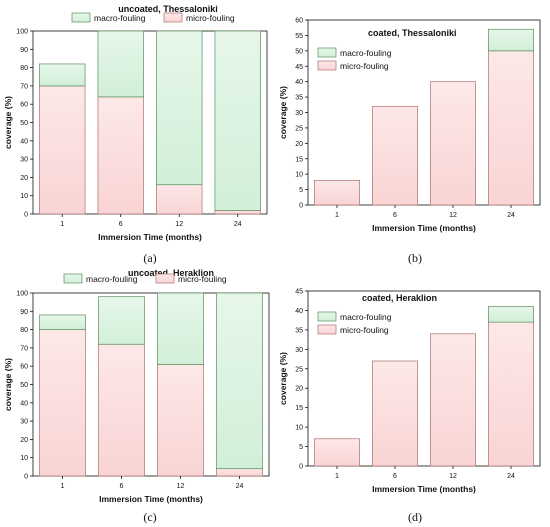  Describe the element at coordinates (168, 9) in the screenshot. I see `chart-title: uncoated, Thessaloniki` at that location.